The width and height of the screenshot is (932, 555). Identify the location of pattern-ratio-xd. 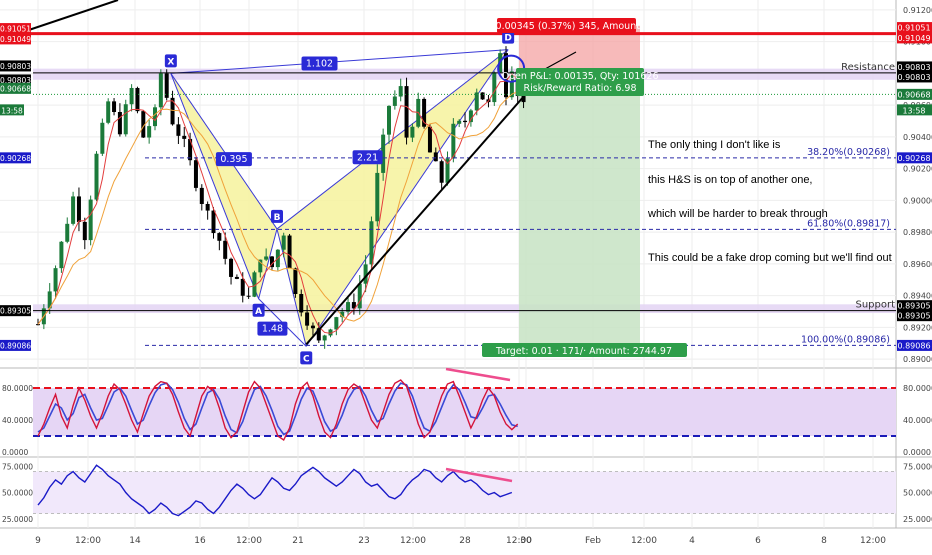
(339, 61).